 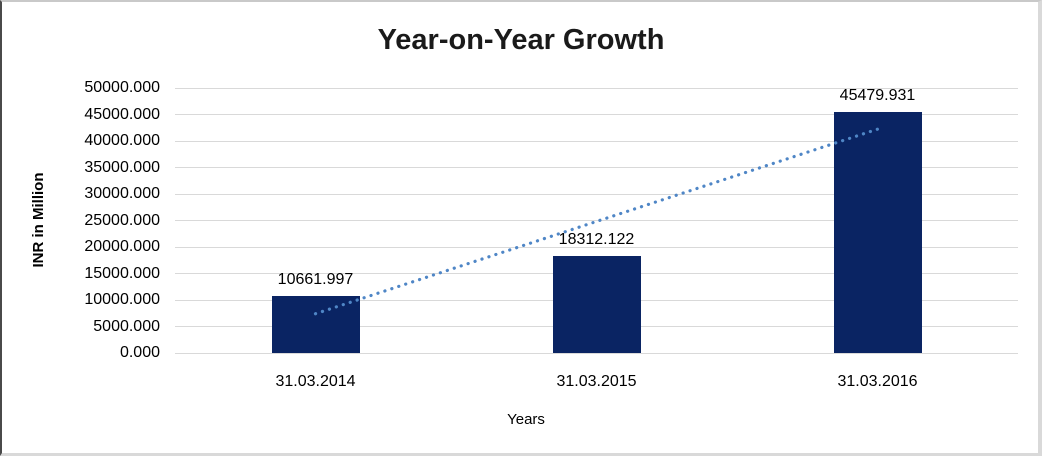 What do you see at coordinates (596, 304) in the screenshot?
I see `bar-31.03.2015` at bounding box center [596, 304].